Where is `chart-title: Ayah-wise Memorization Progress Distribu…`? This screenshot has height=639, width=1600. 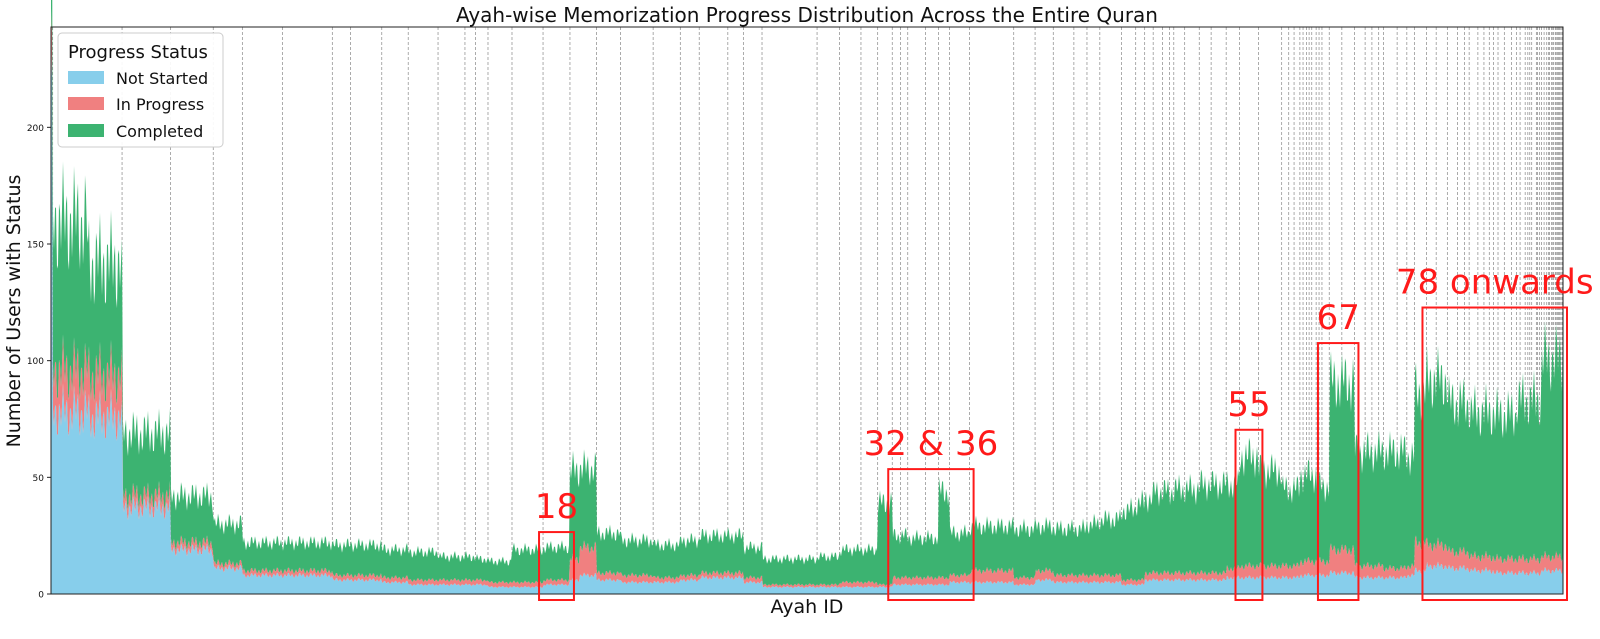
chart-title: Ayah-wise Memorization Progress Distribu… is located at coordinates (807, 15).